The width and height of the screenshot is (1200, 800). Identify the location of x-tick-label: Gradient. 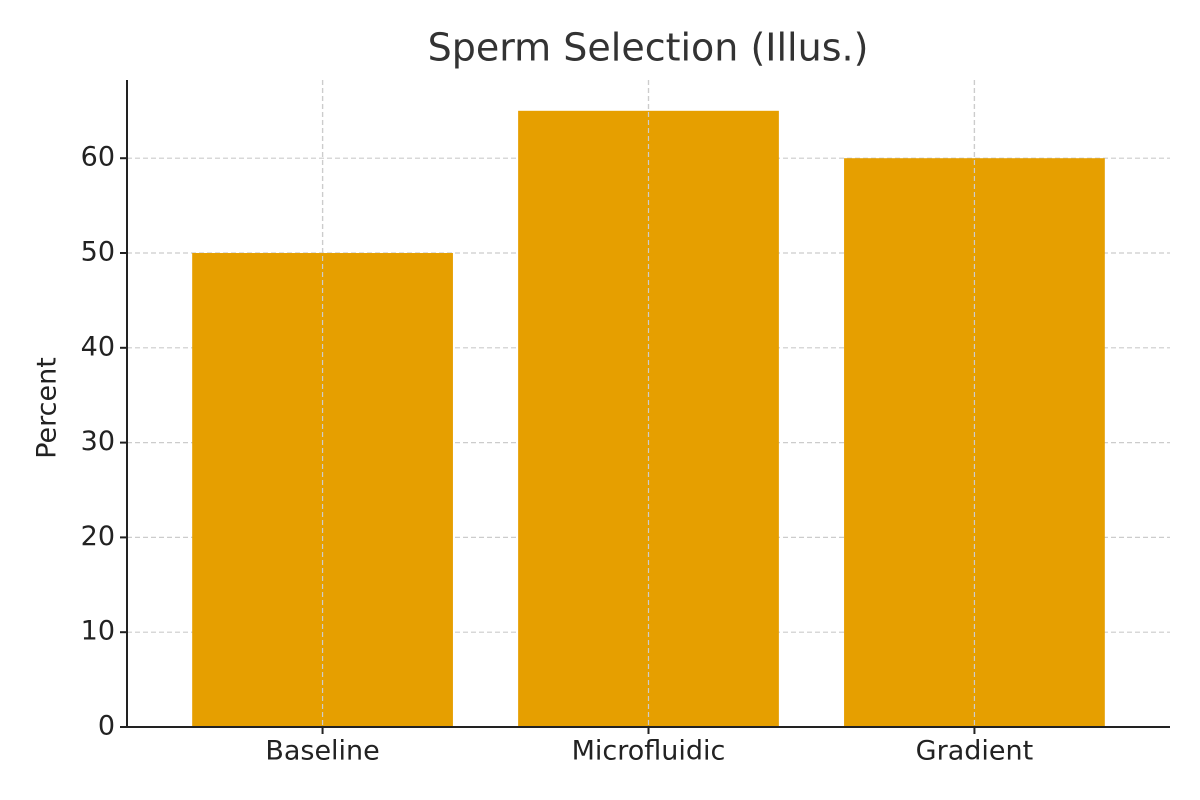
(975, 751).